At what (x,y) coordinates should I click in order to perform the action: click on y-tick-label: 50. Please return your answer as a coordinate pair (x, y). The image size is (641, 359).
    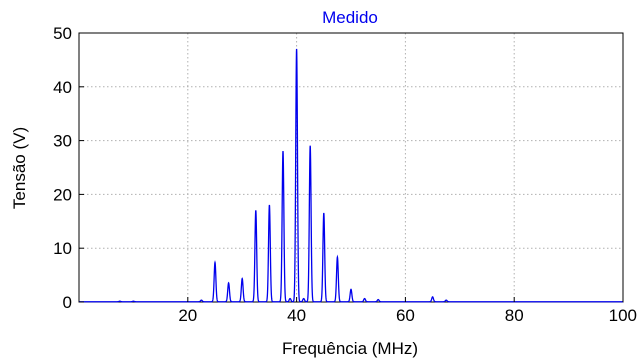
    Looking at the image, I should click on (62, 33).